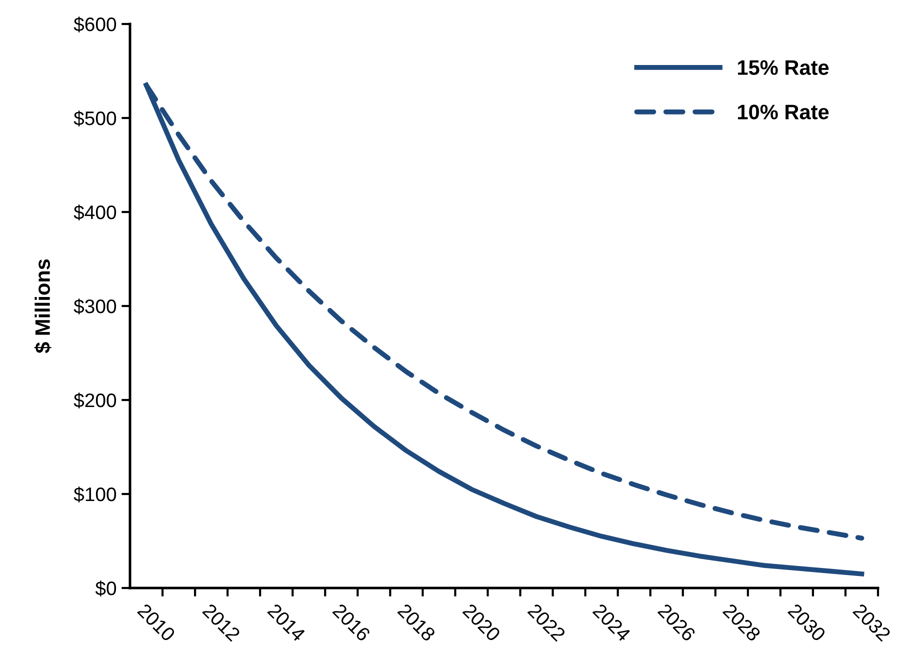 Image resolution: width=908 pixels, height=654 pixels. I want to click on y-tick-label: $0, so click(105, 588).